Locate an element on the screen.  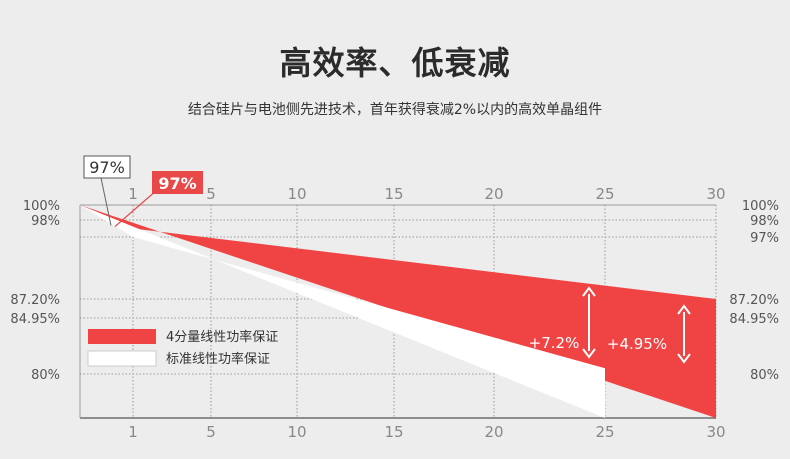
arrow-7-2-head-up is located at coordinates (589, 291).